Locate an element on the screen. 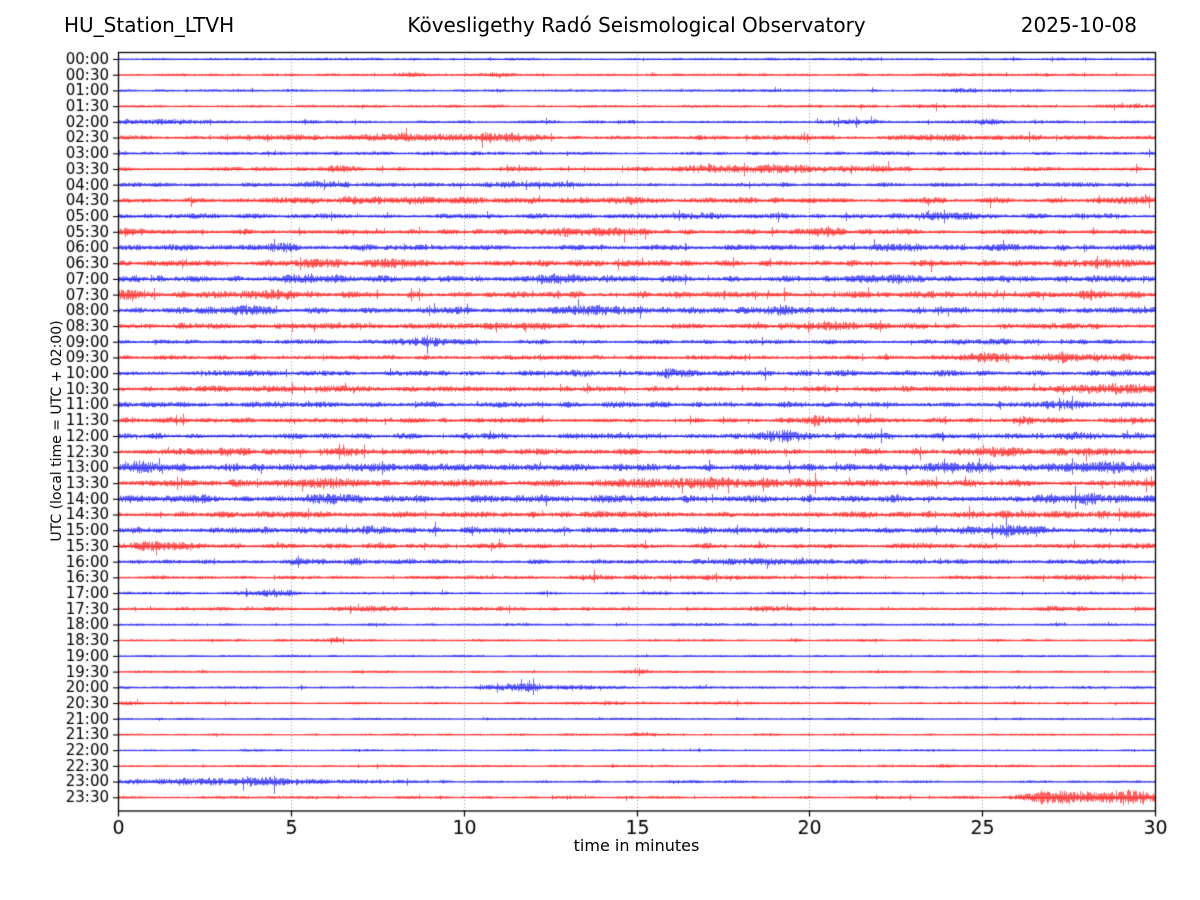 This screenshot has height=900, width=1200. y-axis-label: UTC (local time = UTC + 02:00) is located at coordinates (57, 431).